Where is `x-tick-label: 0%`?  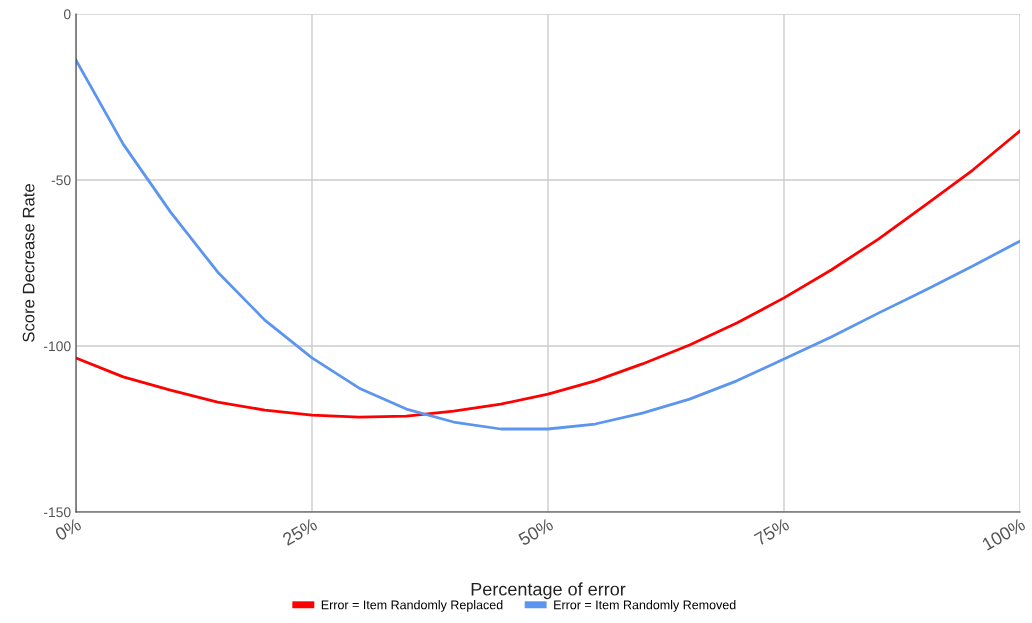 x-tick-label: 0% is located at coordinates (68, 529).